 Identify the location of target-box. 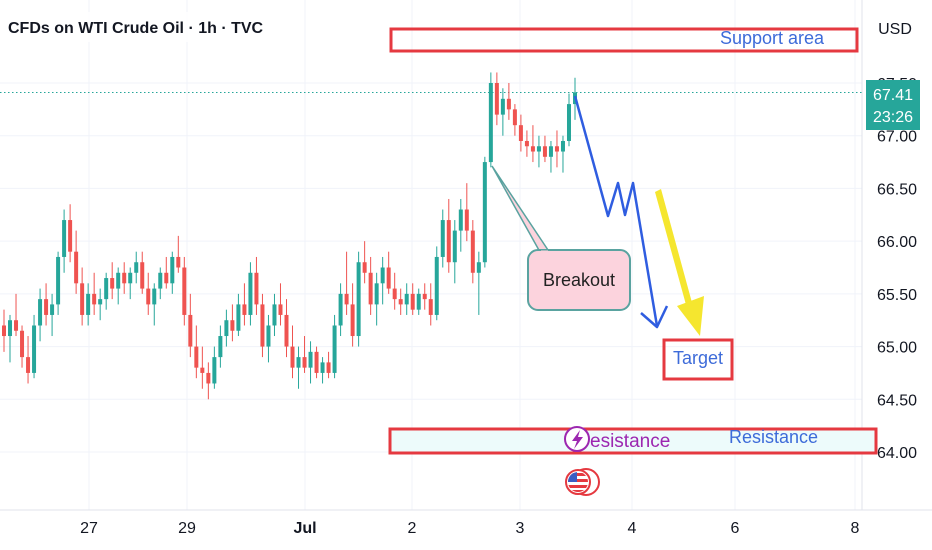
(698, 359).